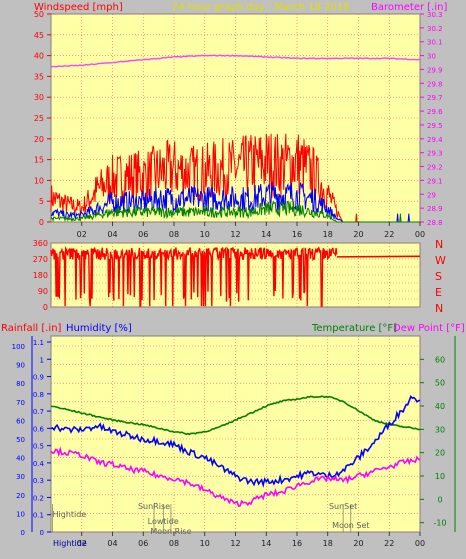  Describe the element at coordinates (435, 15) in the screenshot. I see `barometer-tick: 30.3` at that location.